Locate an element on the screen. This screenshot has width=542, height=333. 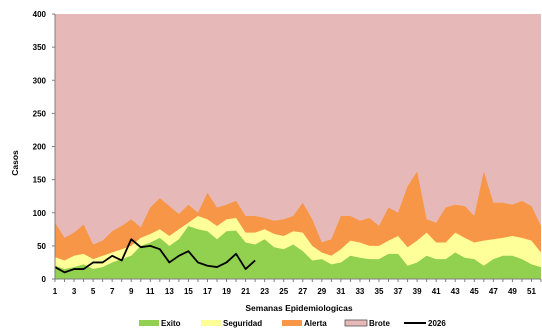
x-tick-label: 31 is located at coordinates (340, 291).